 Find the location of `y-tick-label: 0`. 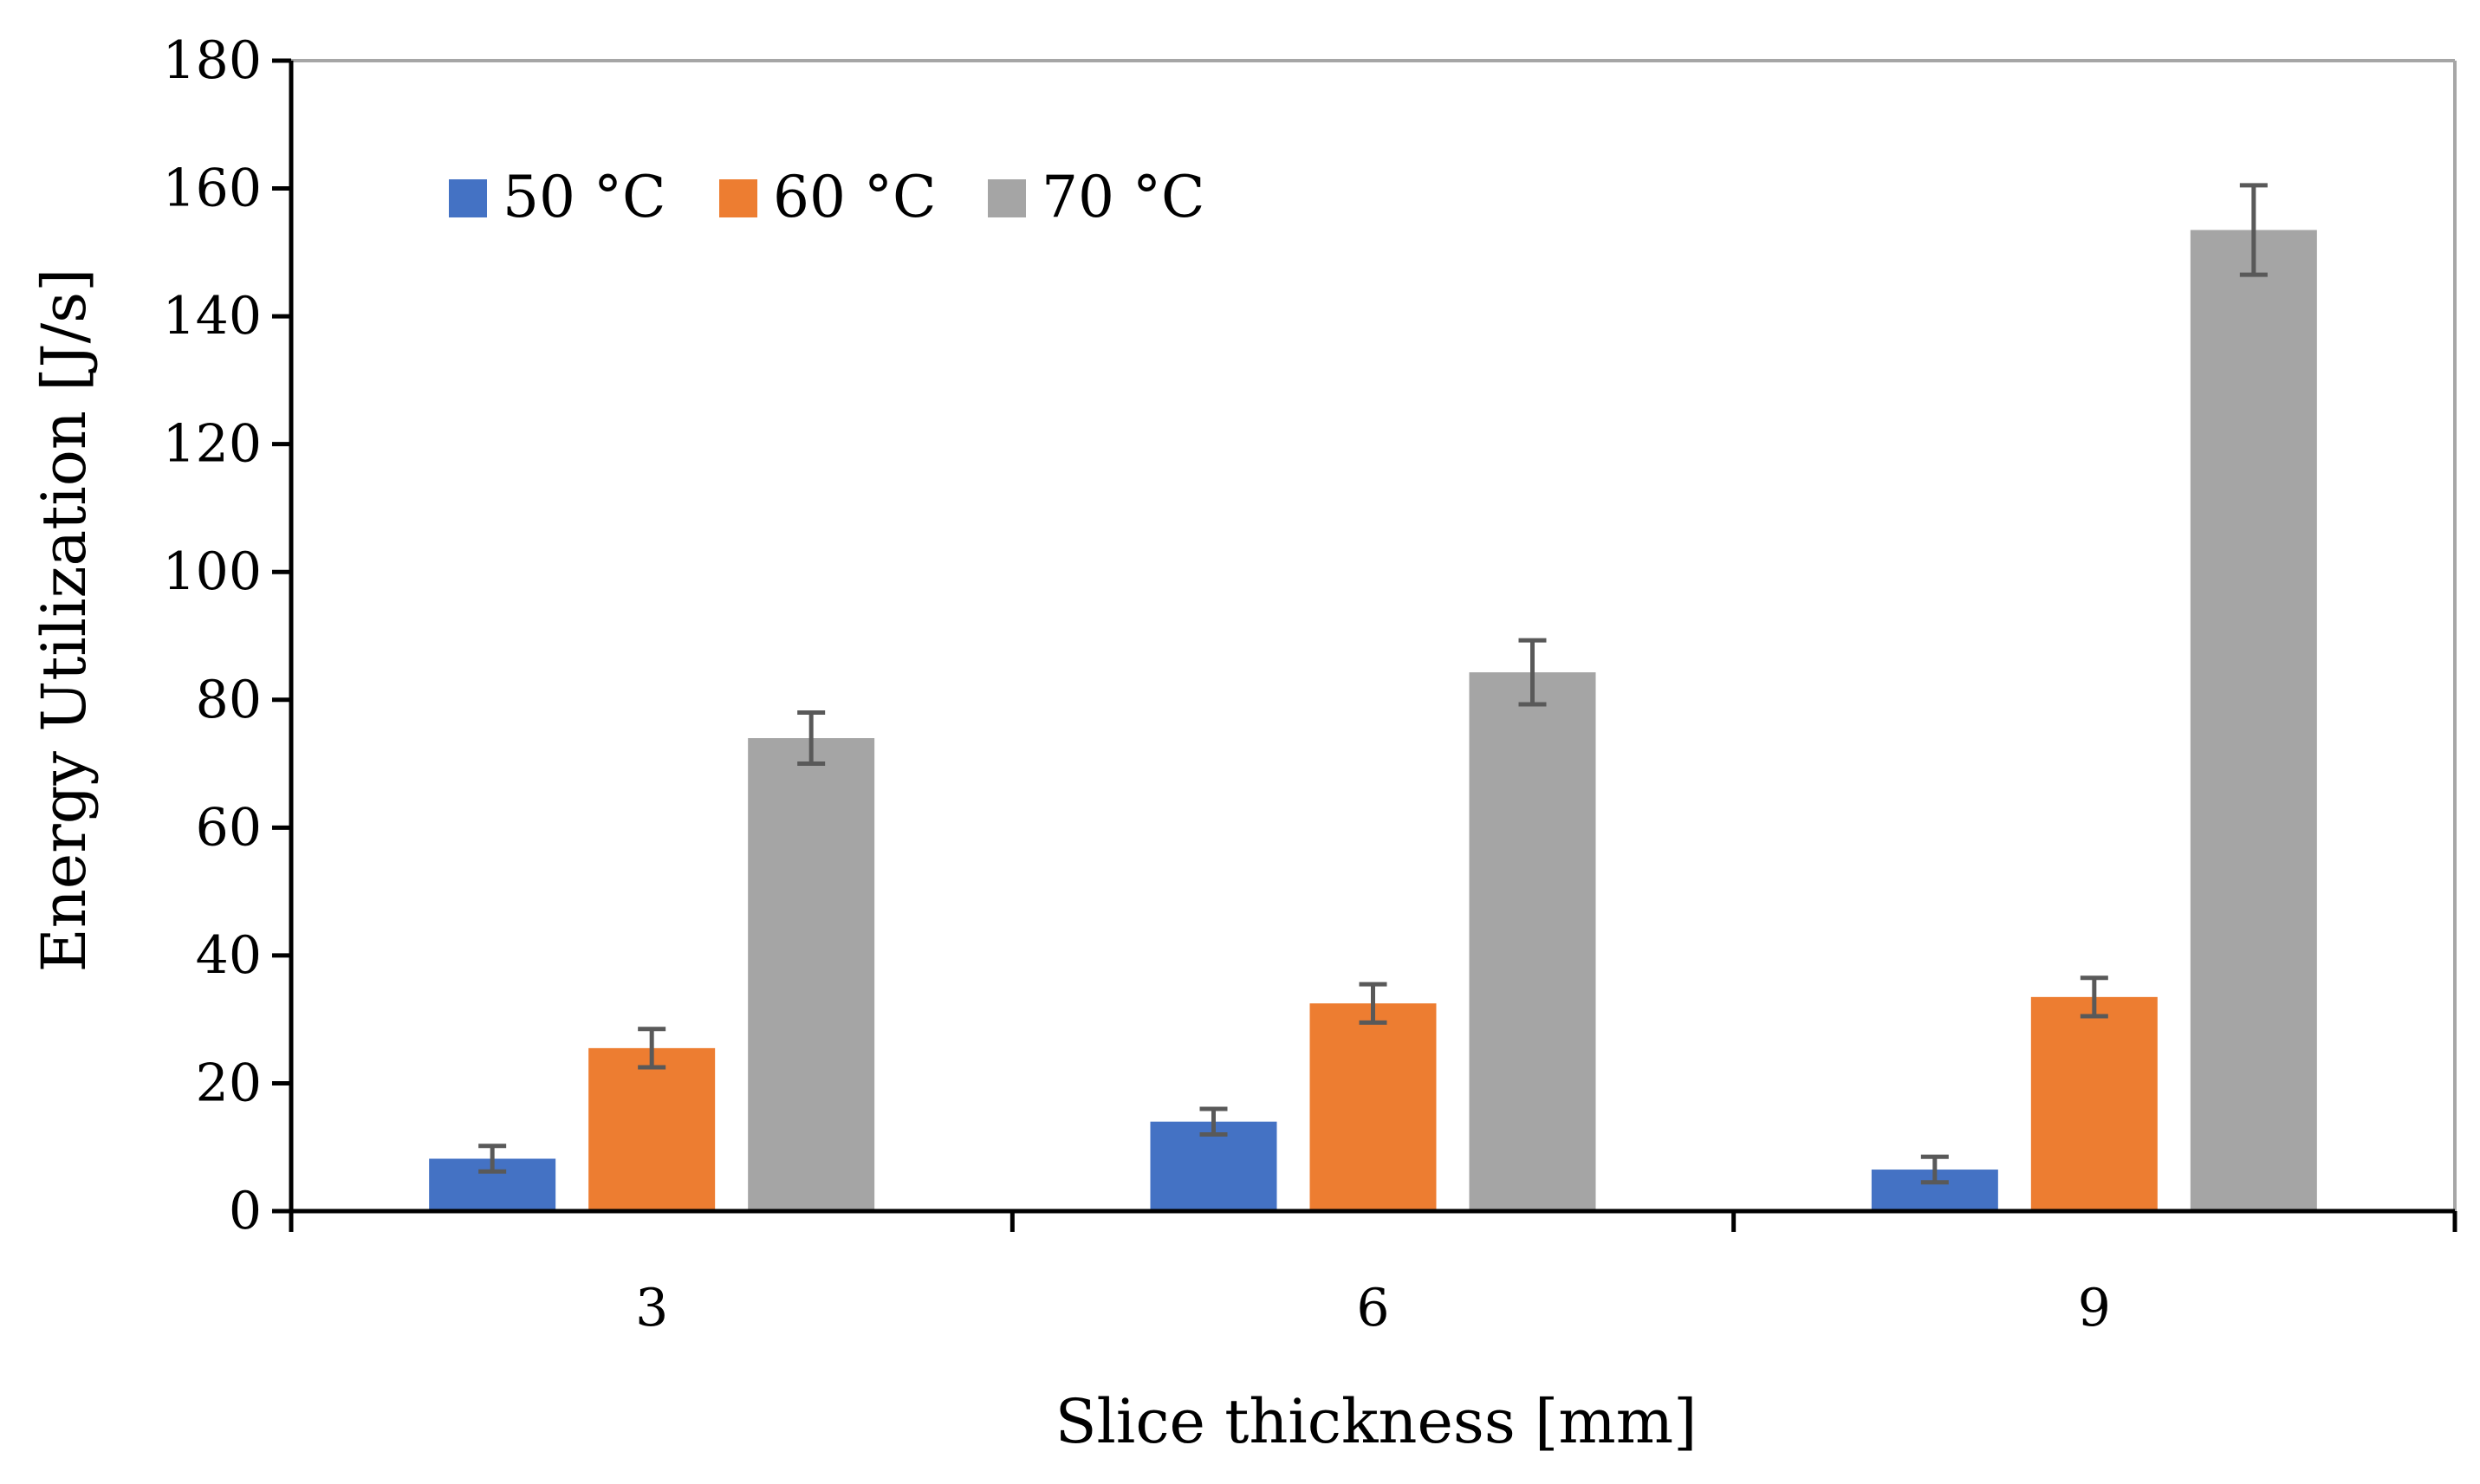

y-tick-label: 0 is located at coordinates (245, 1211).